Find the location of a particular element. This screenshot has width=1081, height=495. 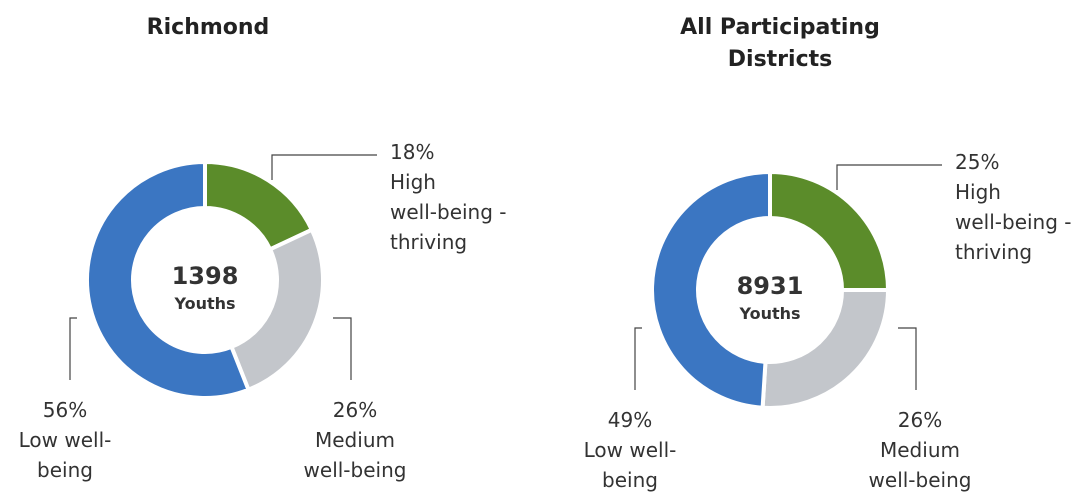

segment-label: 56% Low well- being is located at coordinates (72, 440).